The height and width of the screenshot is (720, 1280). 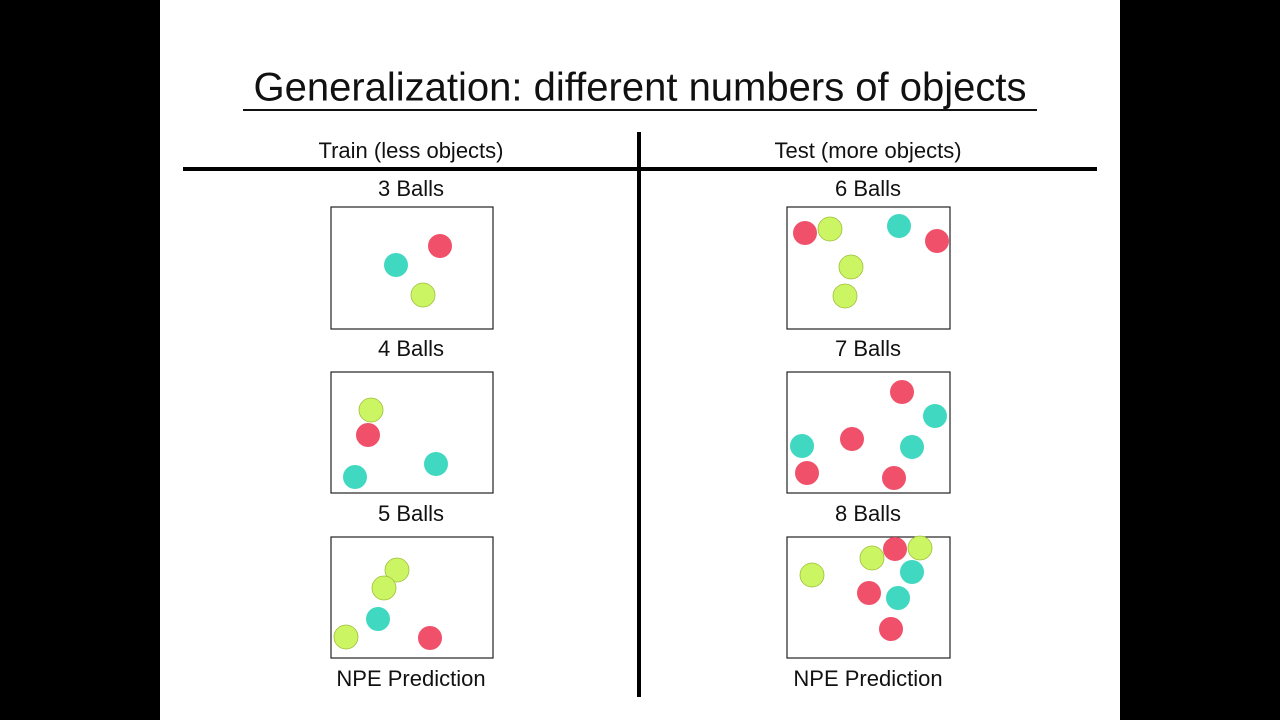 What do you see at coordinates (868, 348) in the screenshot?
I see `panel-label: 7 Balls` at bounding box center [868, 348].